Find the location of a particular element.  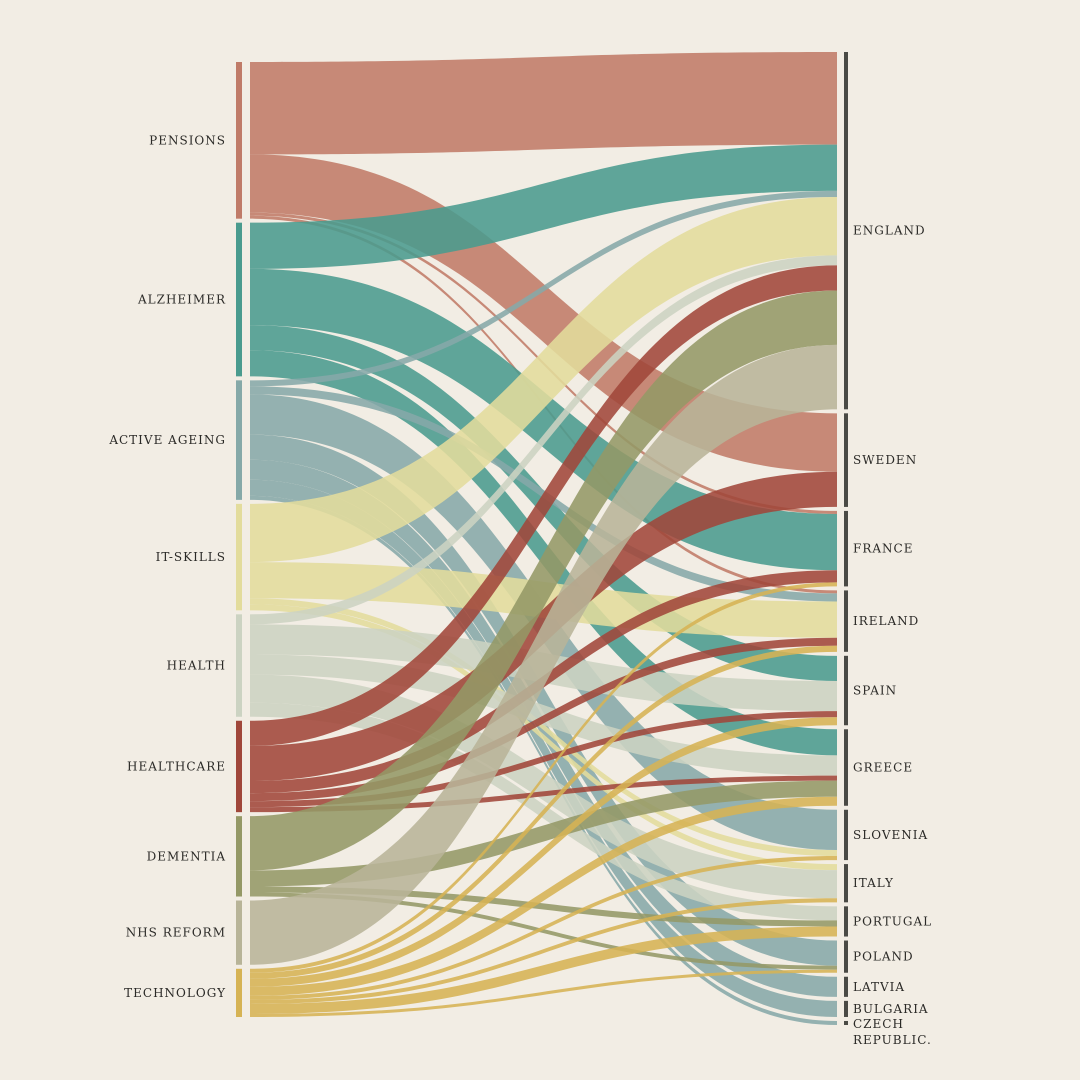

flow-tech-to-portugal is located at coordinates (543, 970).